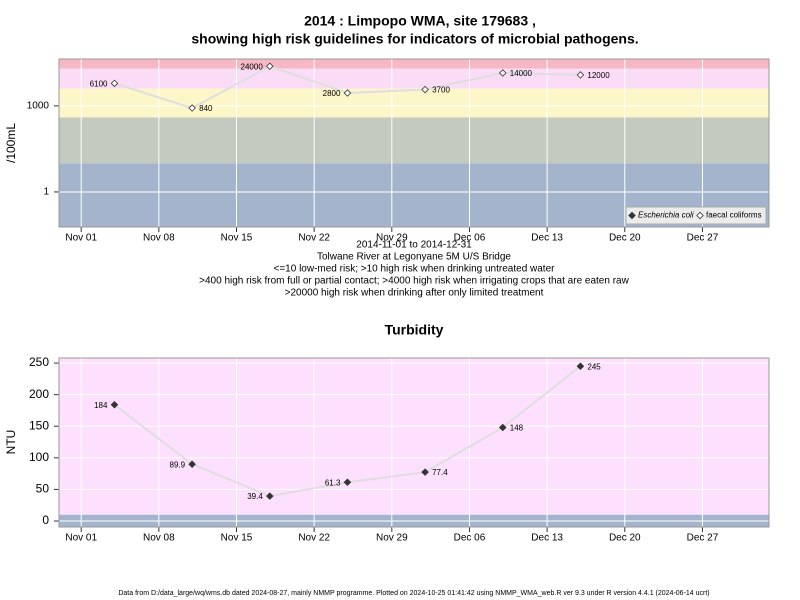  What do you see at coordinates (252, 66) in the screenshot?
I see `data-label: 24000` at bounding box center [252, 66].